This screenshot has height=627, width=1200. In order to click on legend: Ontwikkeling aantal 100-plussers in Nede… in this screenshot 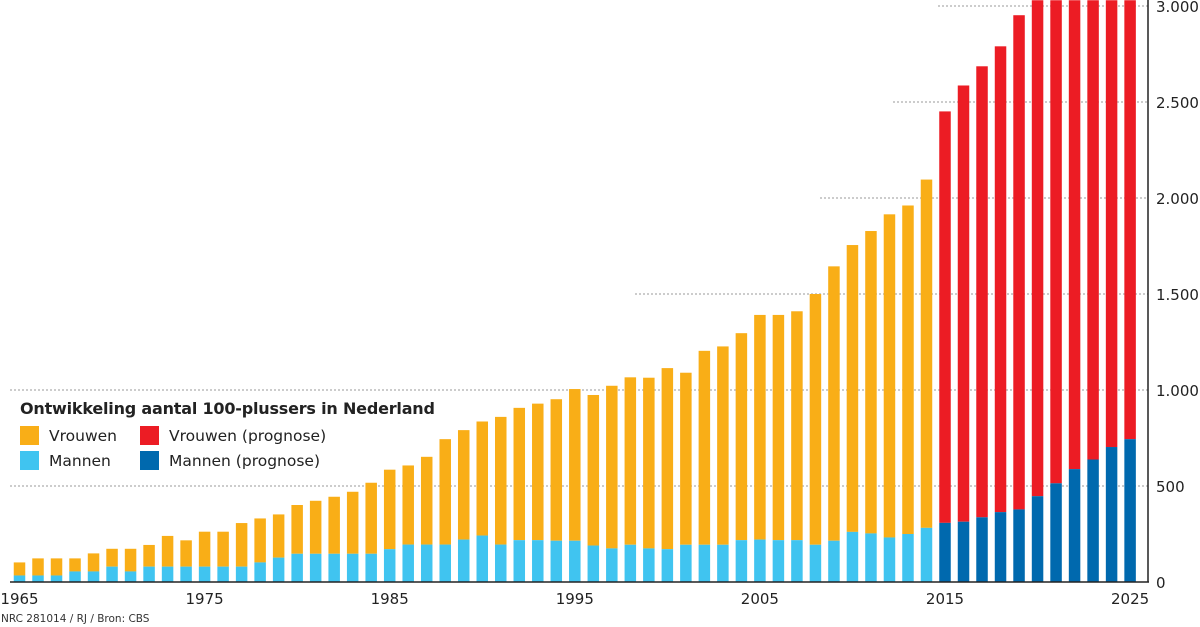, I will do `click(227, 434)`.